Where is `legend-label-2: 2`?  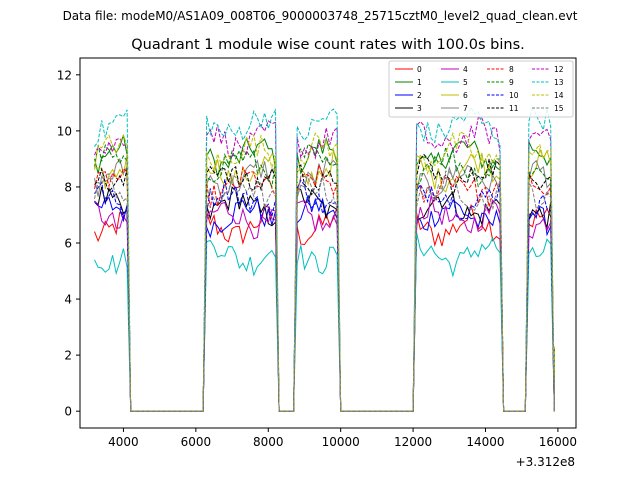
legend-label-2: 2 is located at coordinates (419, 95).